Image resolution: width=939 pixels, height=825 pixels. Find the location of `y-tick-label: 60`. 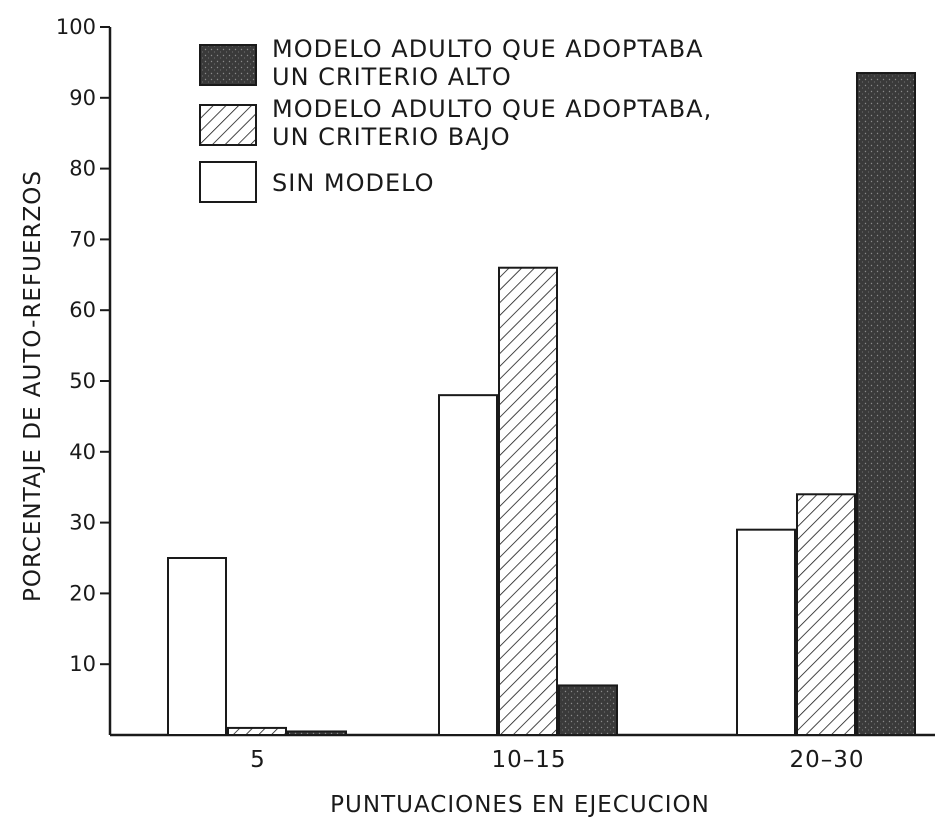

y-tick-label: 60 is located at coordinates (82, 310).